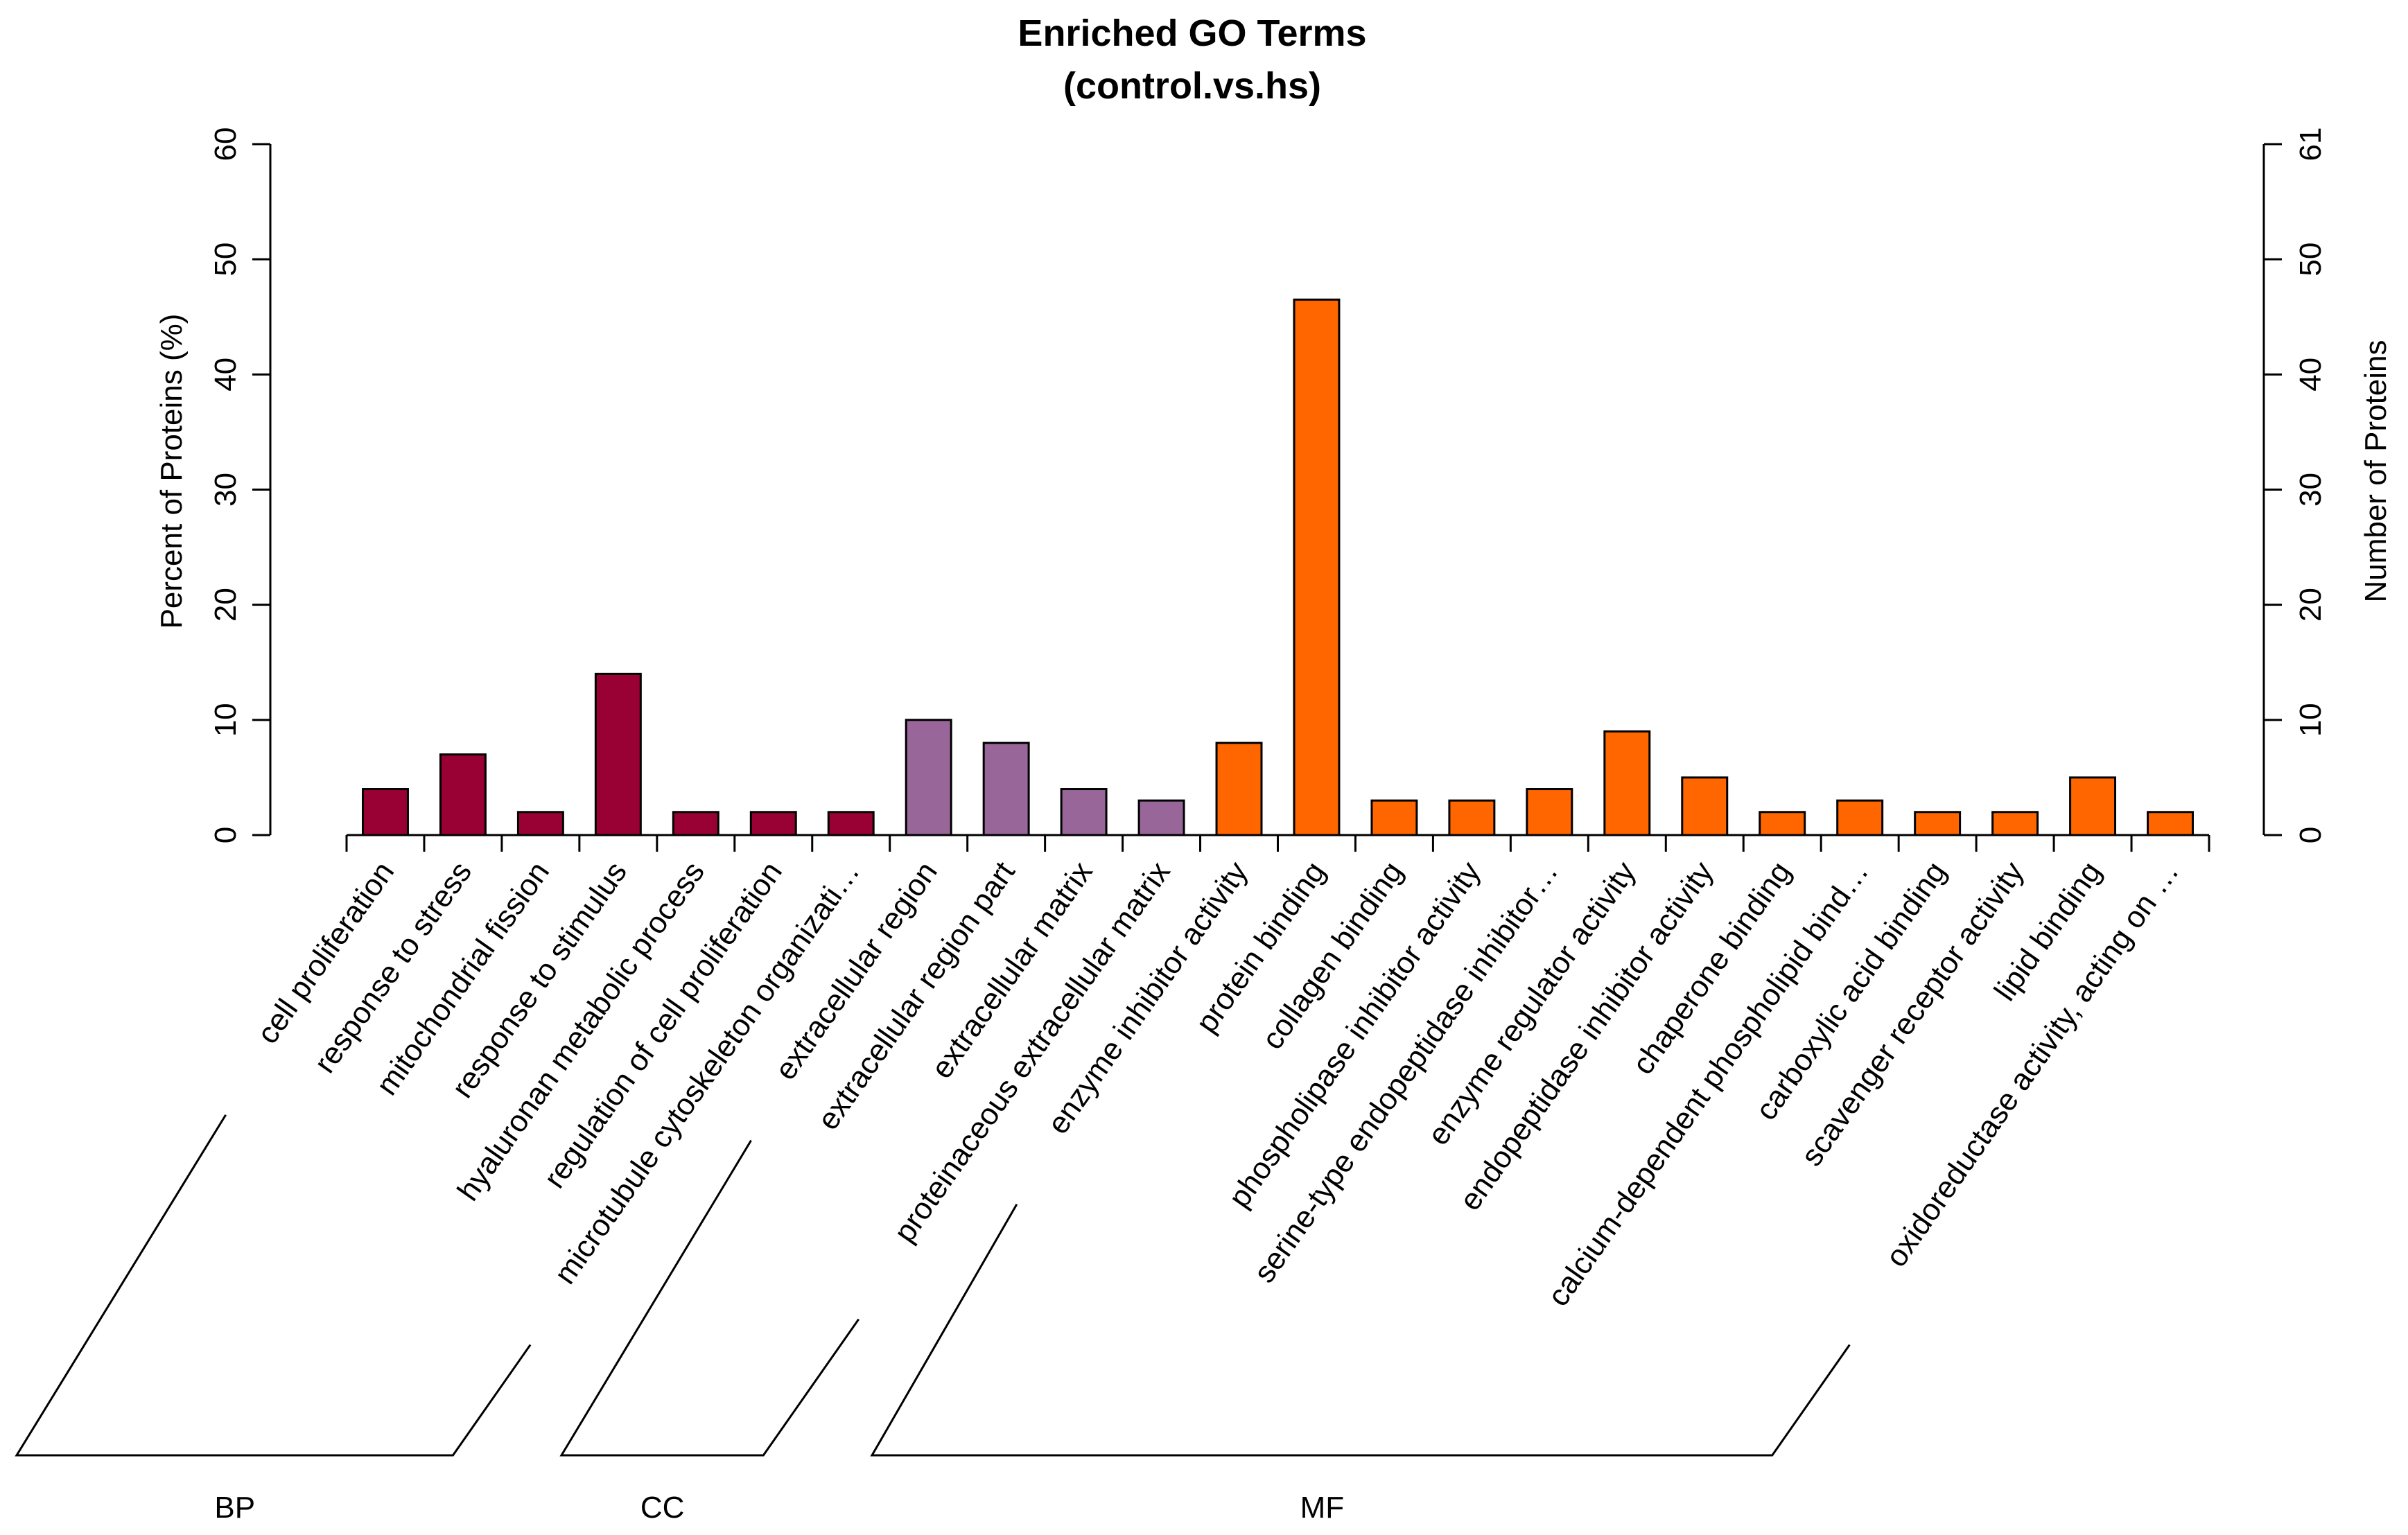 This screenshot has height=1535, width=2408. What do you see at coordinates (1192, 86) in the screenshot?
I see `chart-subtitle: (control.vs.hs)` at bounding box center [1192, 86].